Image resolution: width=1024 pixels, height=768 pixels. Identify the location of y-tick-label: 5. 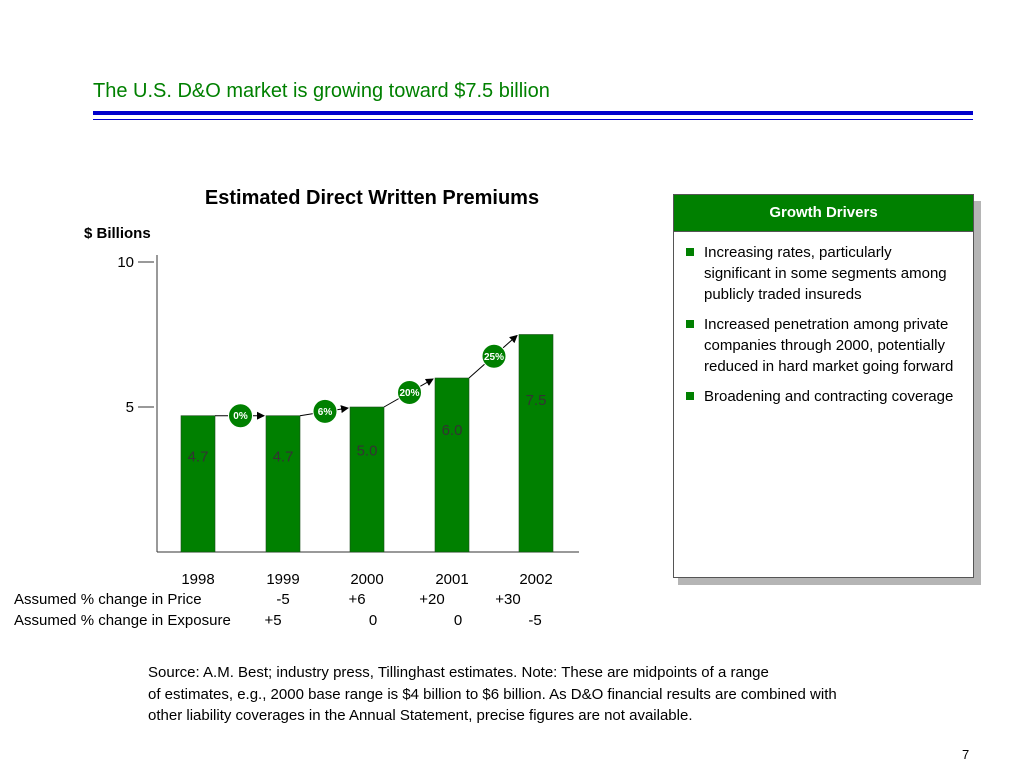
(130, 407).